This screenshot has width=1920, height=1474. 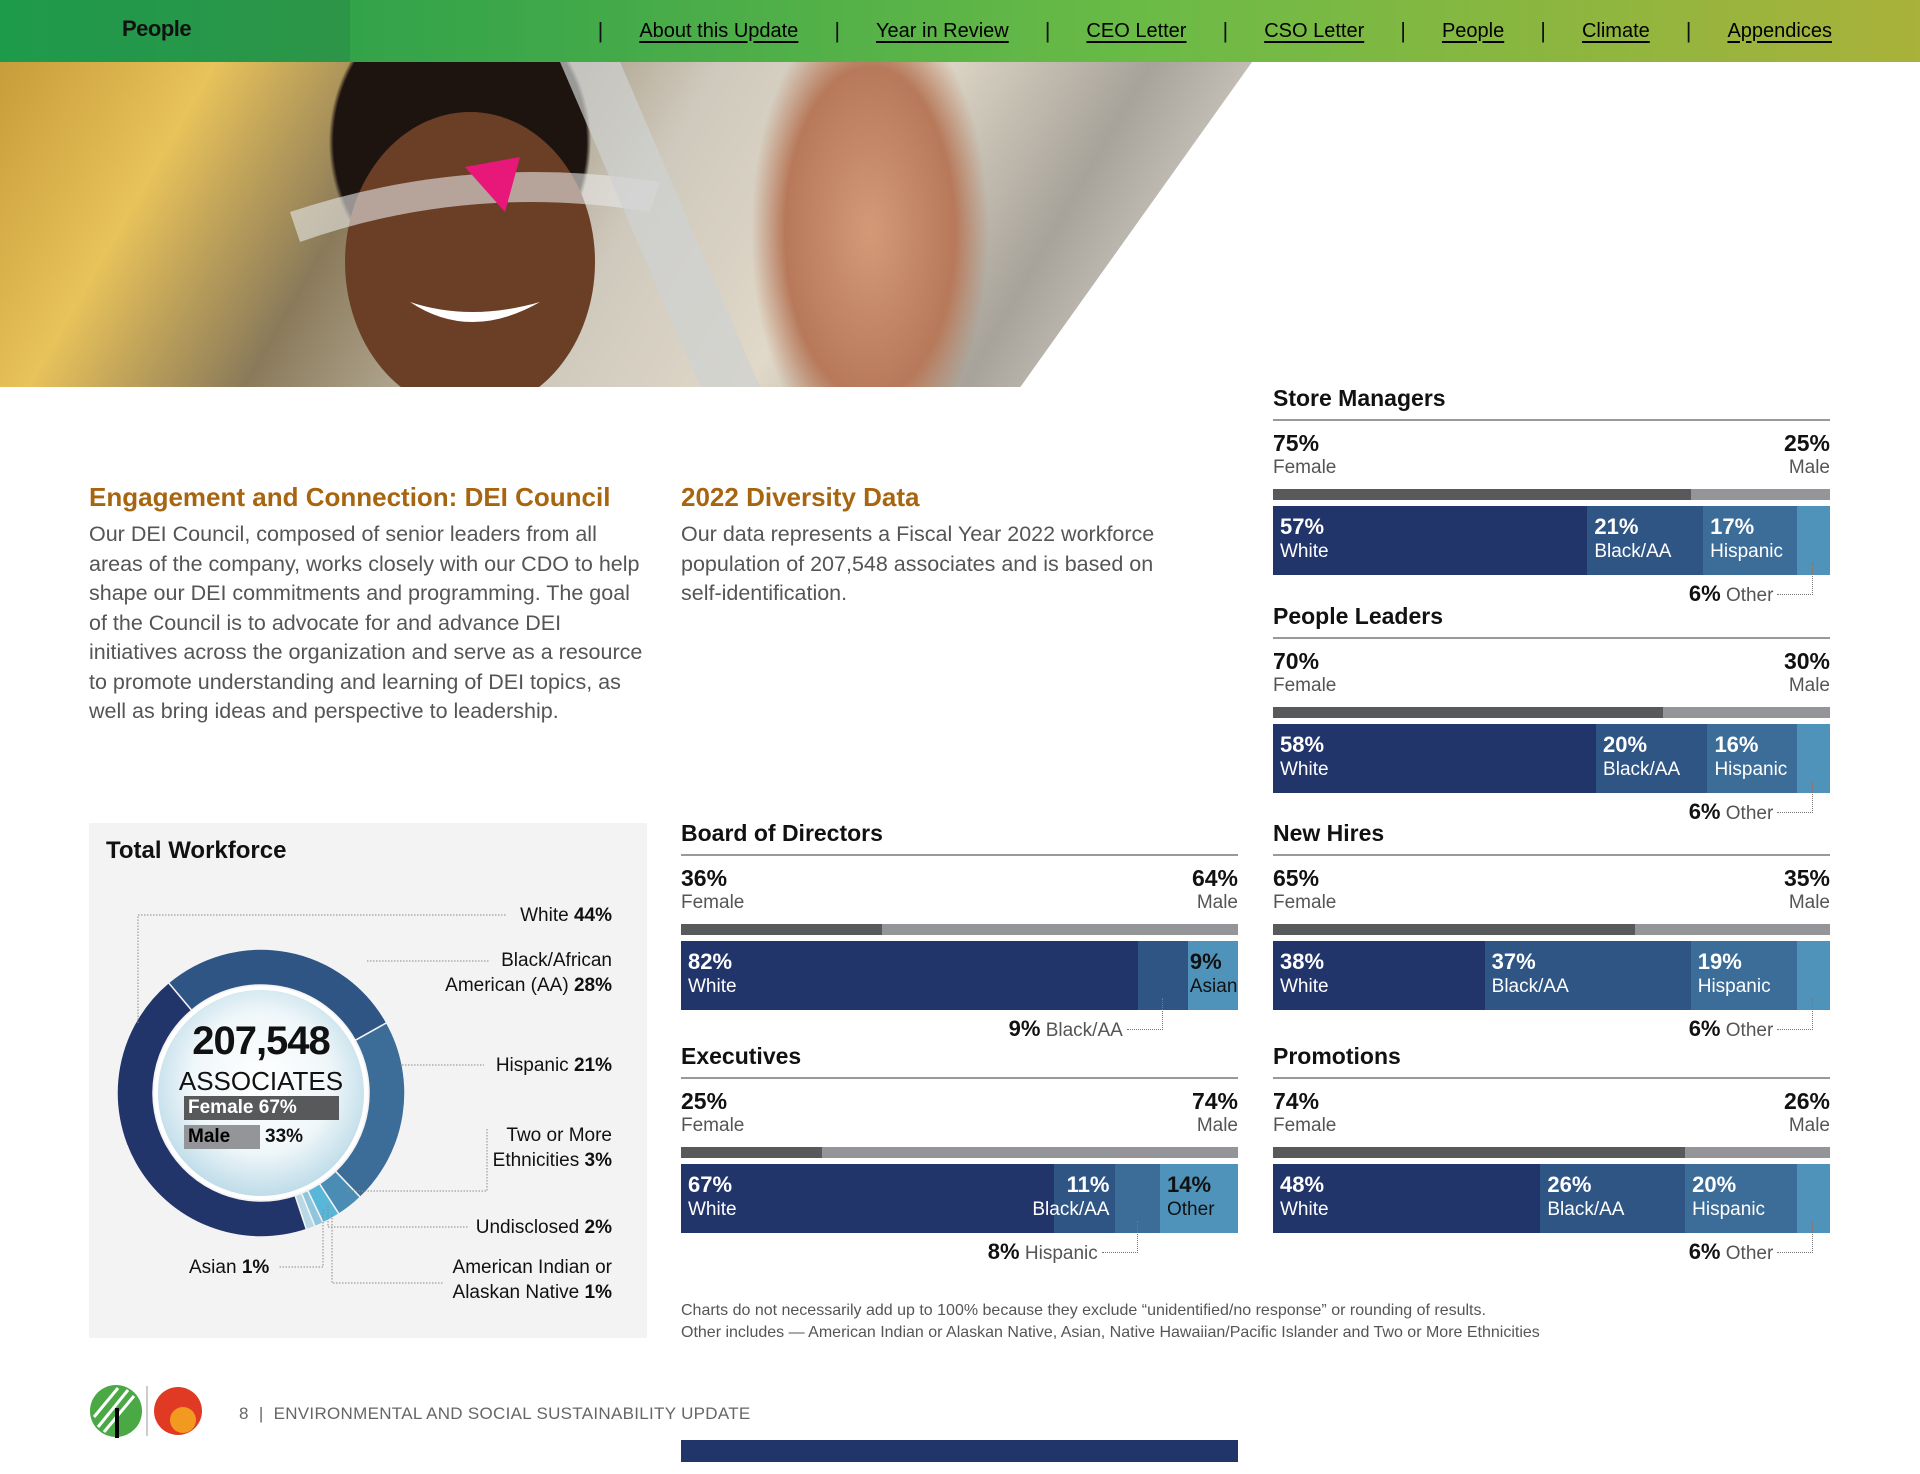 What do you see at coordinates (782, 833) in the screenshot?
I see `chart-title: Board of Directors` at bounding box center [782, 833].